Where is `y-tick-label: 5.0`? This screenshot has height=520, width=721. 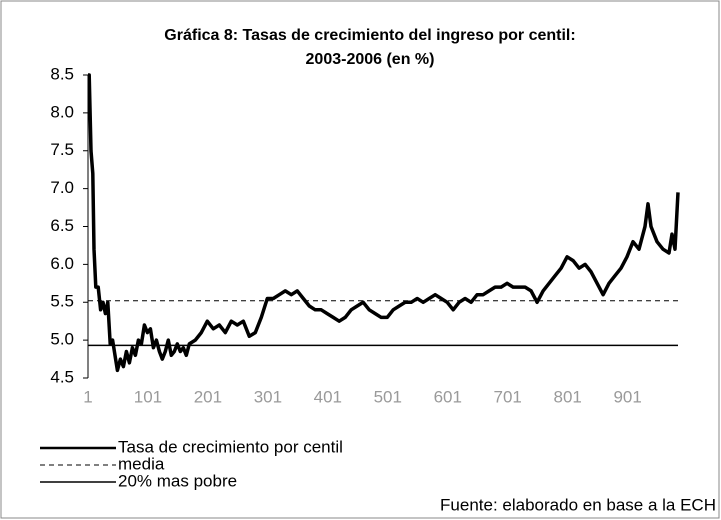 y-tick-label: 5.0 is located at coordinates (62, 339).